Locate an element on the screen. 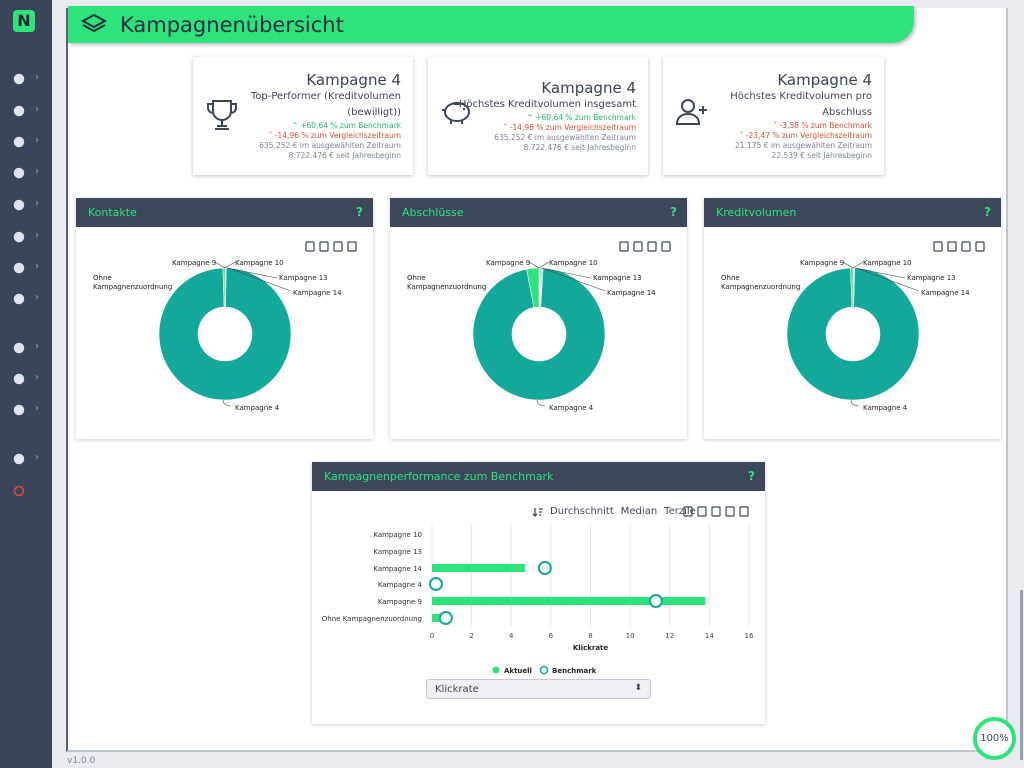  id-card-icon is located at coordinates (19, 268).